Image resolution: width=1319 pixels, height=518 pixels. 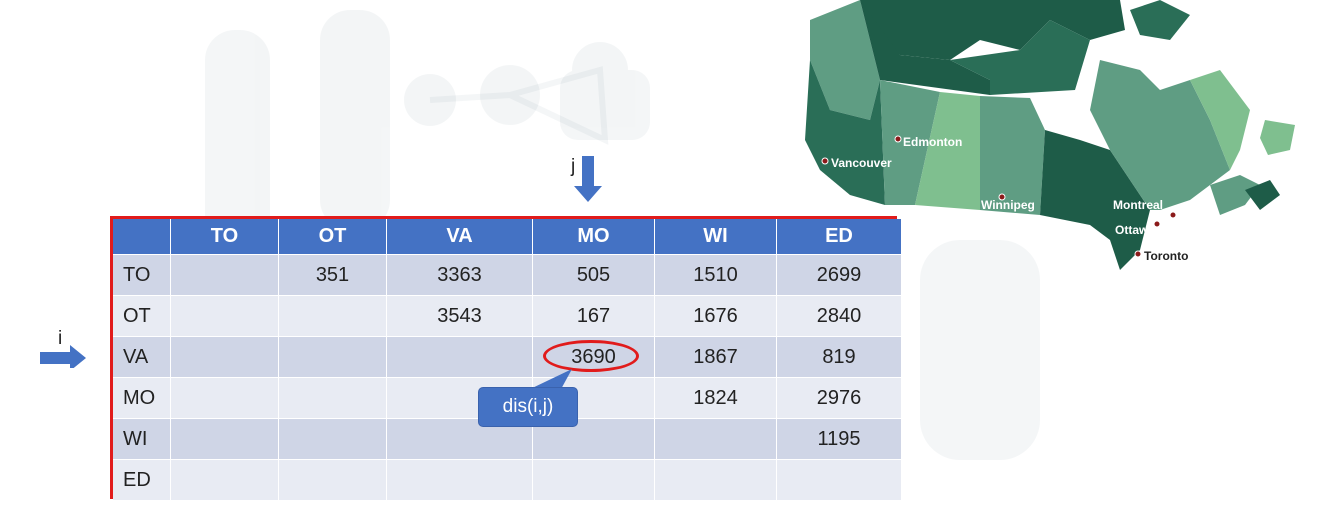 I want to click on table-row: ED, so click(x=507, y=479).